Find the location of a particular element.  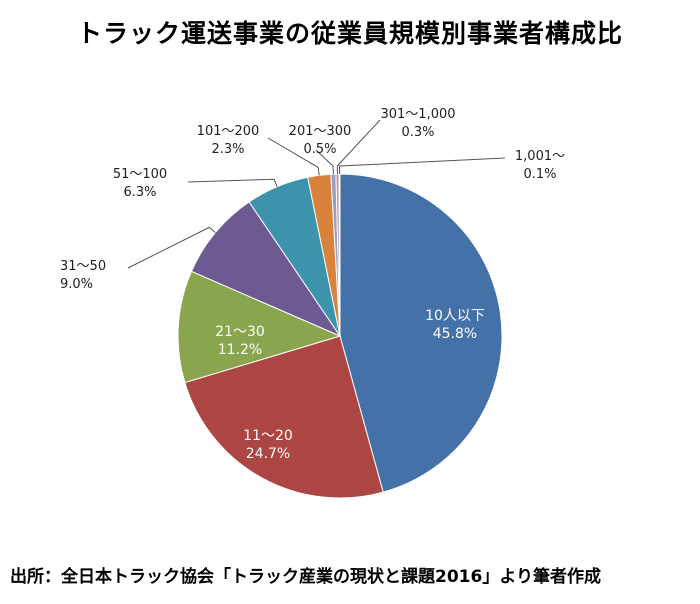

slice-value-3: 11.2% is located at coordinates (240, 350).